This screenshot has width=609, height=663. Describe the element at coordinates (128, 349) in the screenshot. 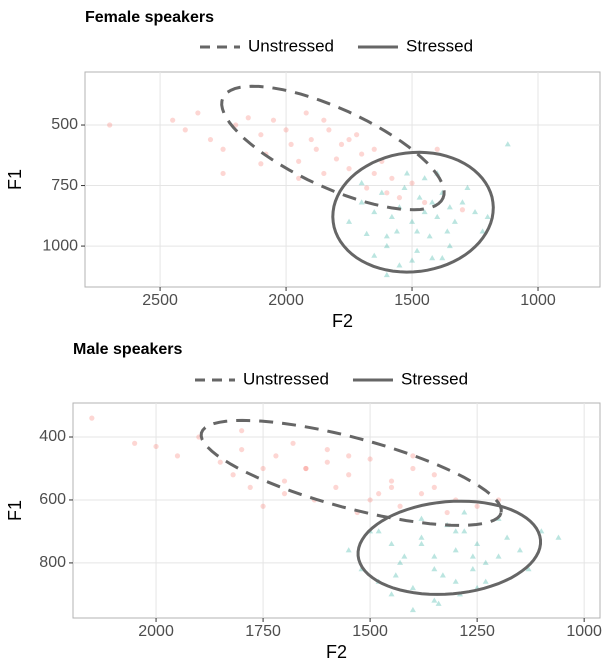

I see `chart-title: Male speakers` at that location.